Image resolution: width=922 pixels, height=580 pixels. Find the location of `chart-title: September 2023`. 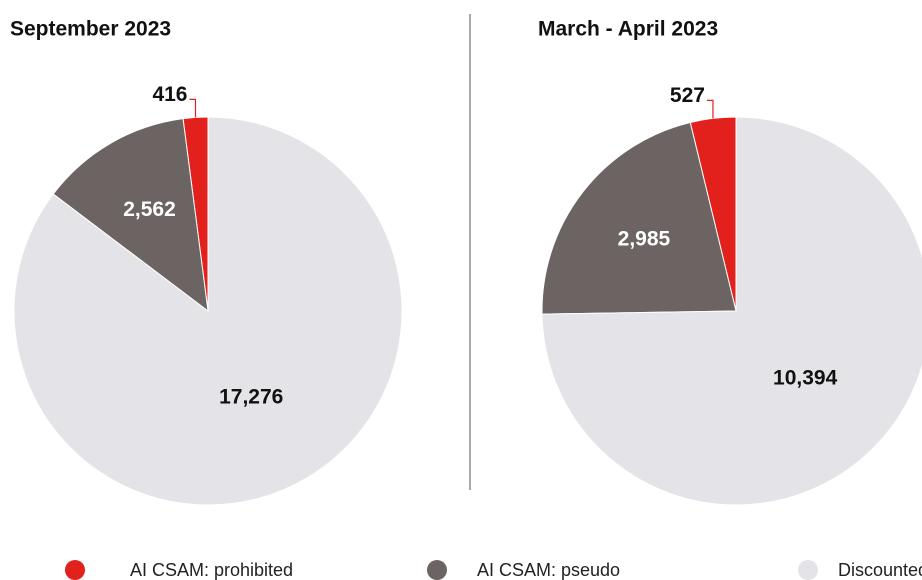

chart-title: September 2023 is located at coordinates (90, 29).